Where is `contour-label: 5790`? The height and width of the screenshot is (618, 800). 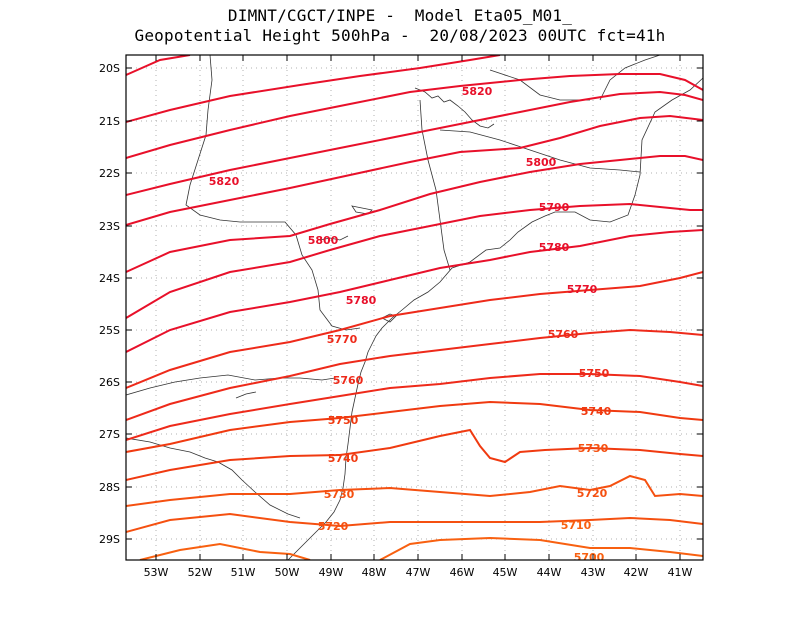 contour-label: 5790 is located at coordinates (554, 207).